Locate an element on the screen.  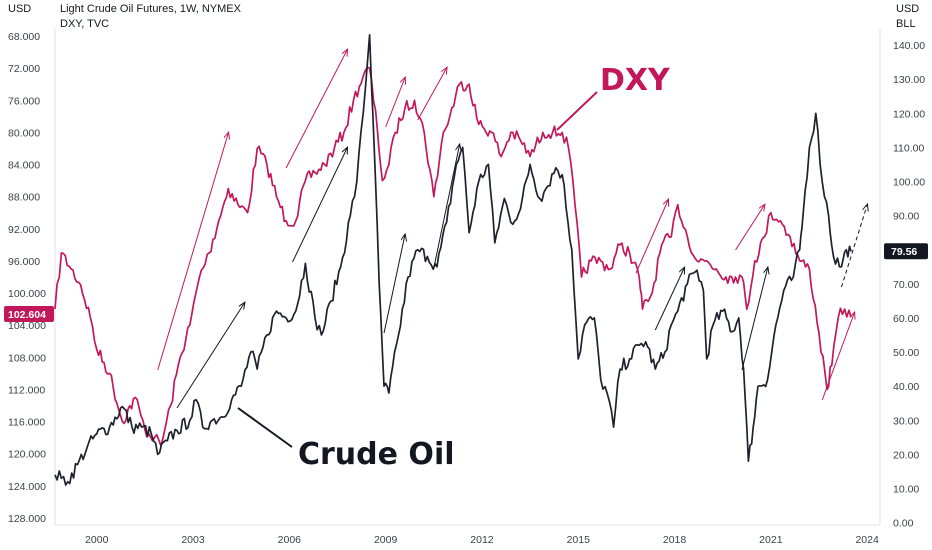
right-tick-label: 50.00 is located at coordinates (906, 353).